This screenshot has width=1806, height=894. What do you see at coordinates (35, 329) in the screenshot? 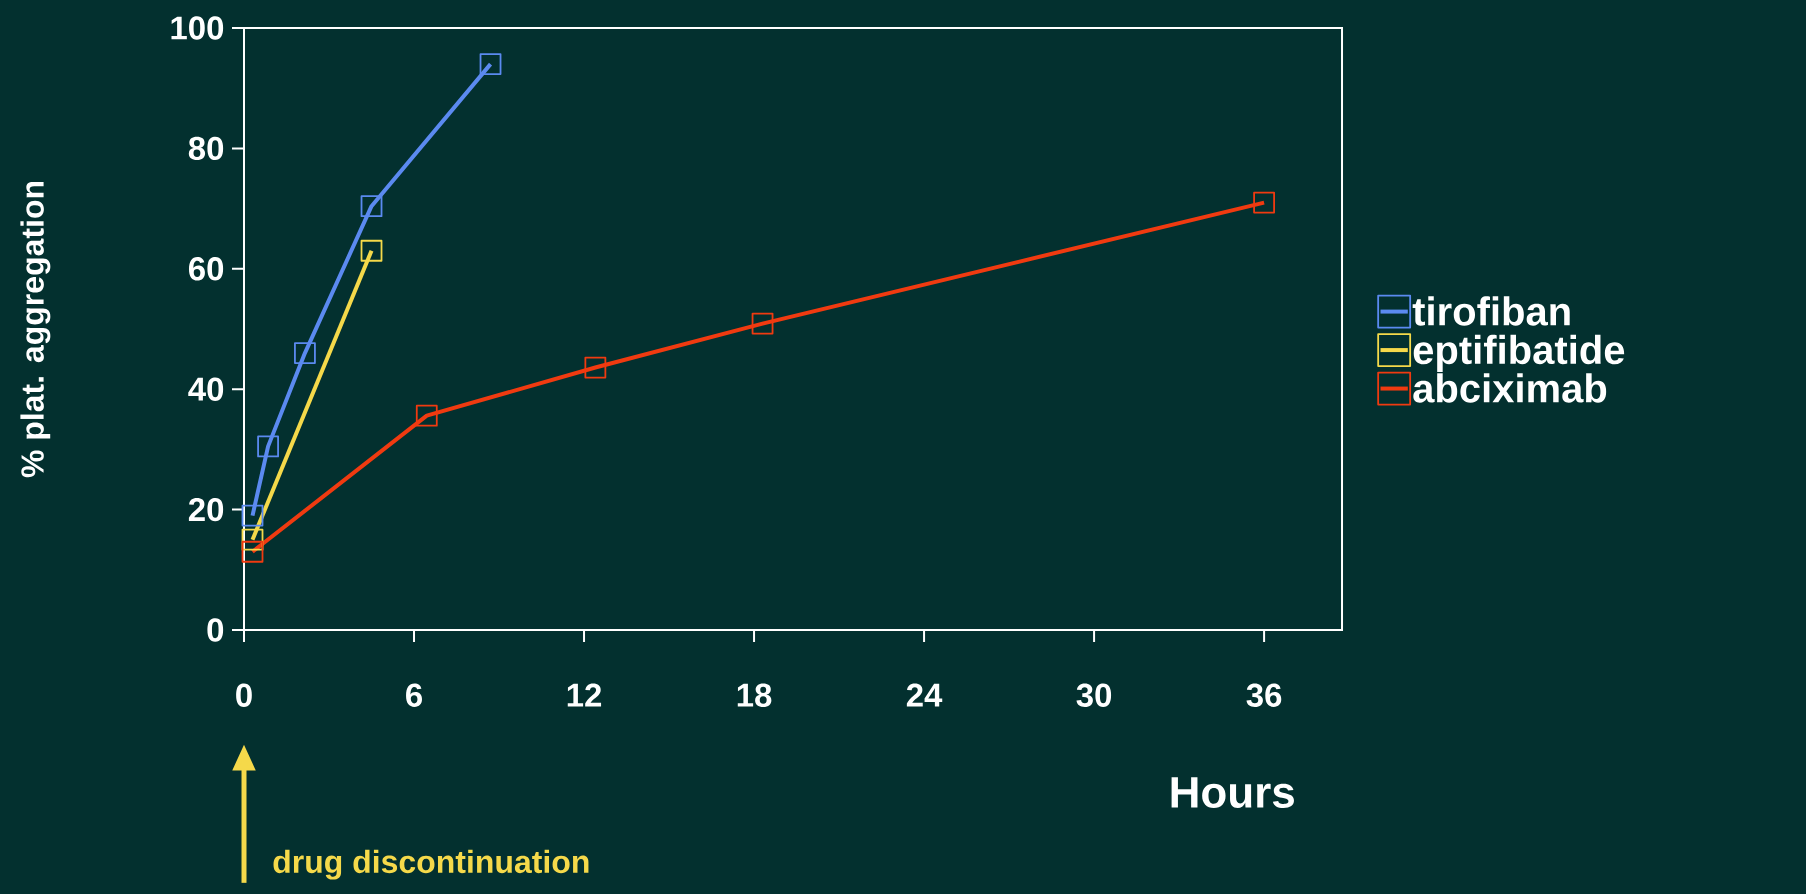
I see `y-axis-title: % plat. aggregation` at bounding box center [35, 329].